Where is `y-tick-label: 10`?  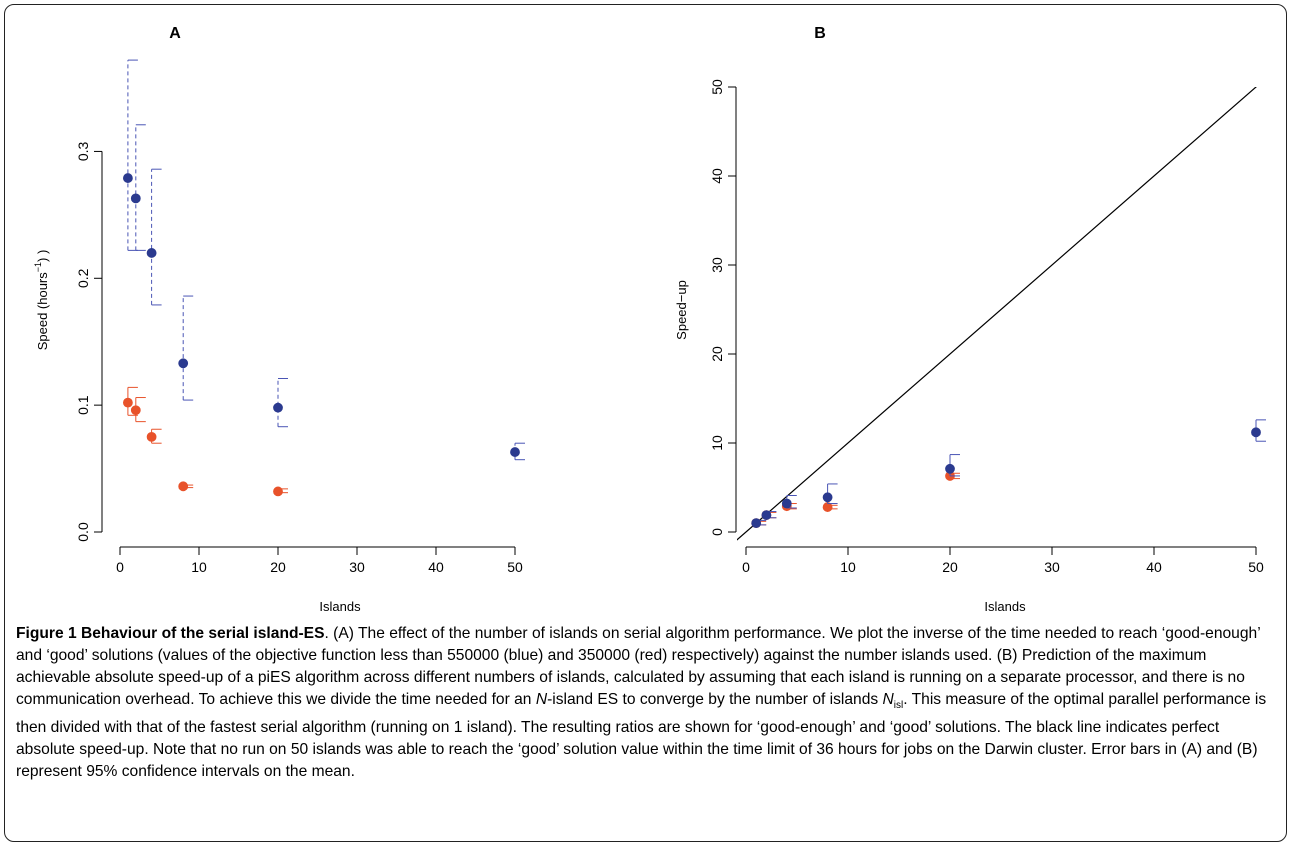 y-tick-label: 10 is located at coordinates (717, 443).